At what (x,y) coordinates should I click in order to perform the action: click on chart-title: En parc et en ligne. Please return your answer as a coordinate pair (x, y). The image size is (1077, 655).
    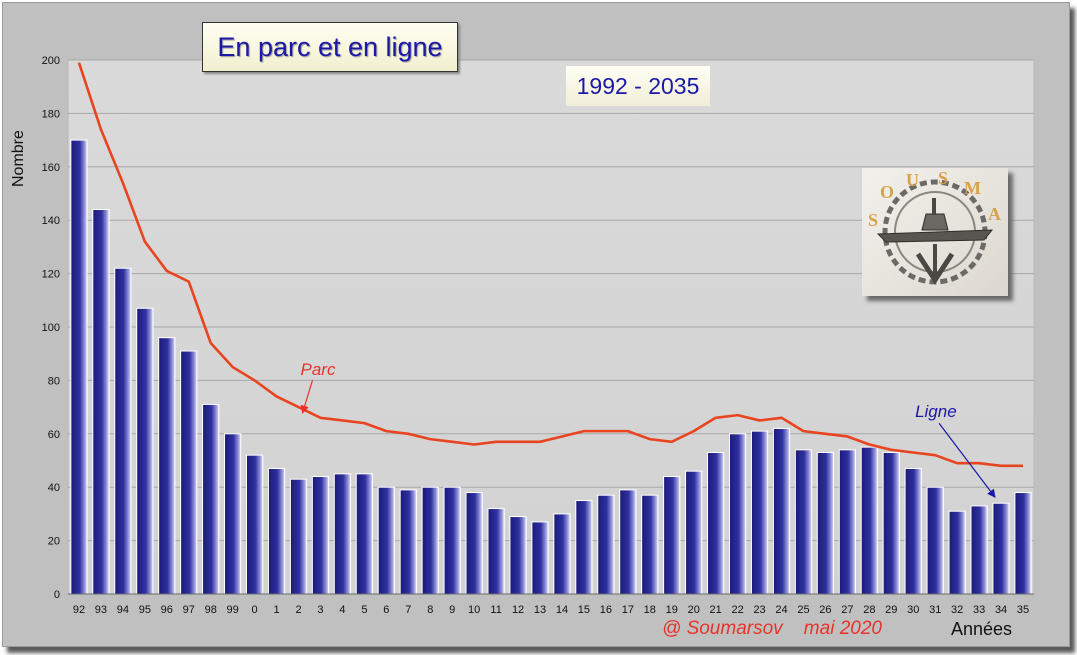
    Looking at the image, I should click on (330, 47).